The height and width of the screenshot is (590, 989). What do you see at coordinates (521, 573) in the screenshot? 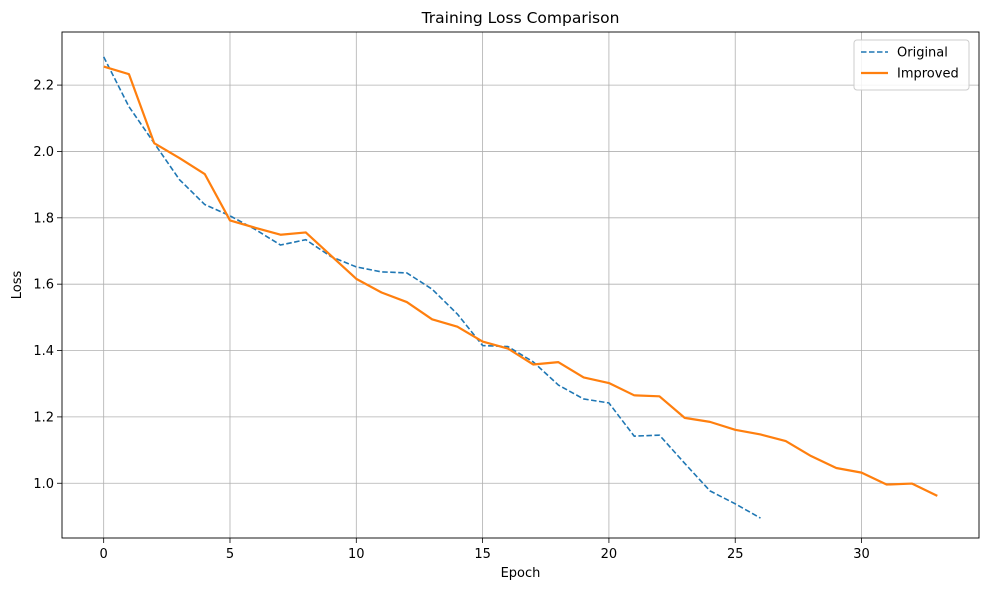
I see `x-axis-label: Epoch` at bounding box center [521, 573].